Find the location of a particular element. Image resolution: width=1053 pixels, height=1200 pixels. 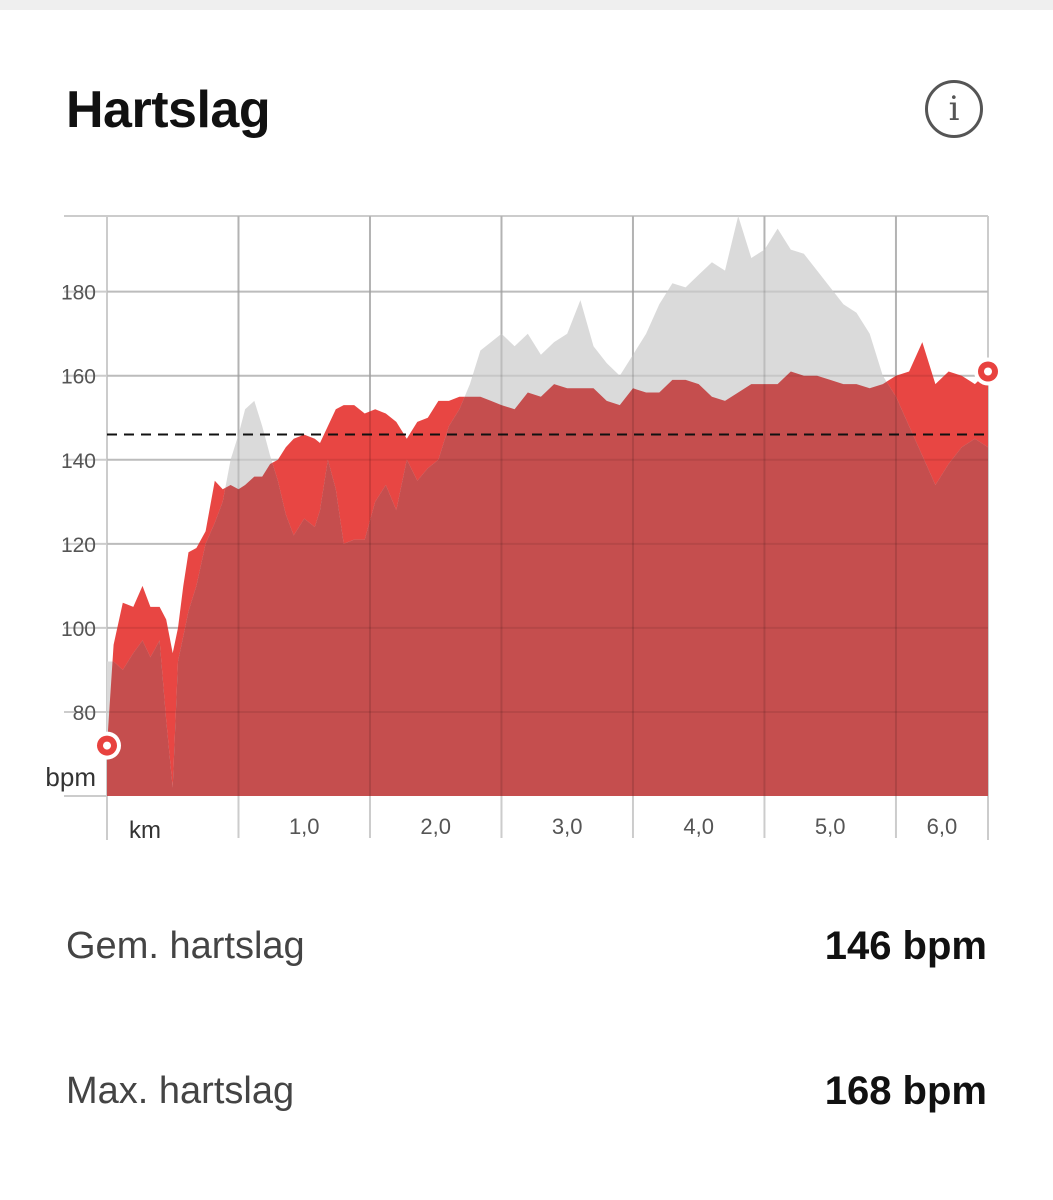

y-tick-label: 160 is located at coordinates (78, 377).